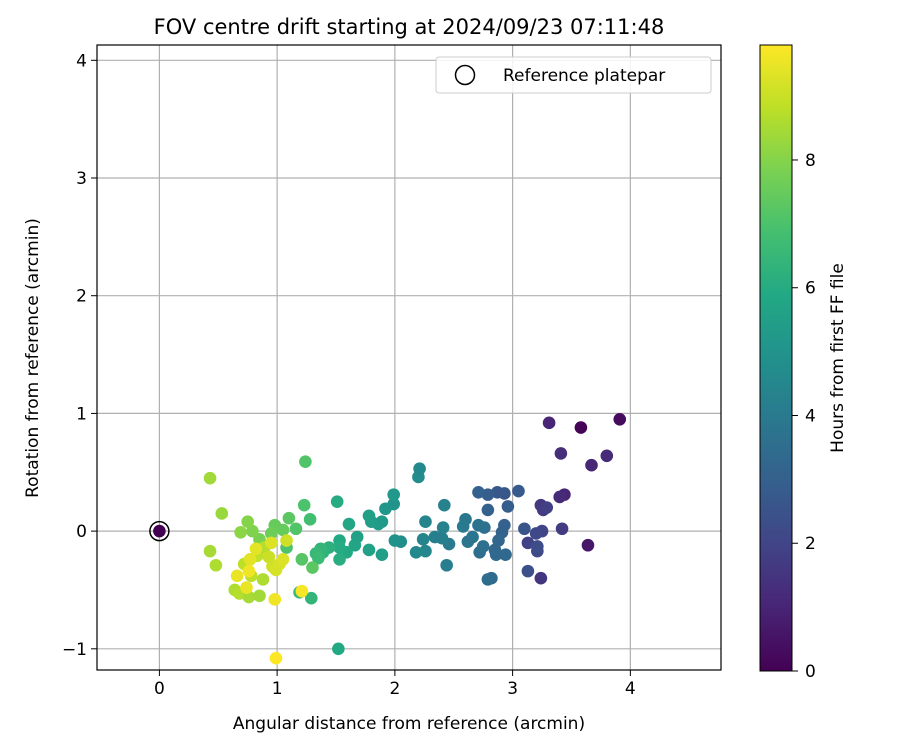 The height and width of the screenshot is (750, 900). What do you see at coordinates (512, 689) in the screenshot?
I see `x-tick-label: 3` at bounding box center [512, 689].